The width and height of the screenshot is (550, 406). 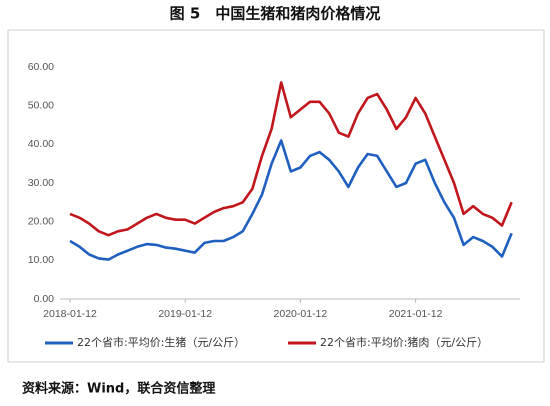 I want to click on y-tick-label: 50.00, so click(x=41, y=105).